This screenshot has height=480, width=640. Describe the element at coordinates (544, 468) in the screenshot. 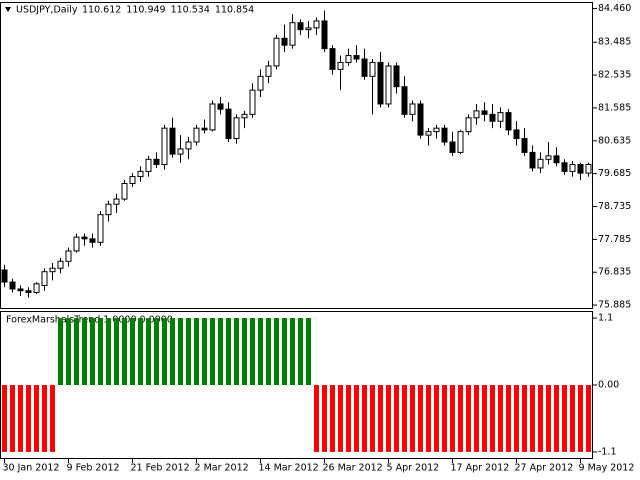

I see `x-tick-label: 27 Apr 2012` at that location.